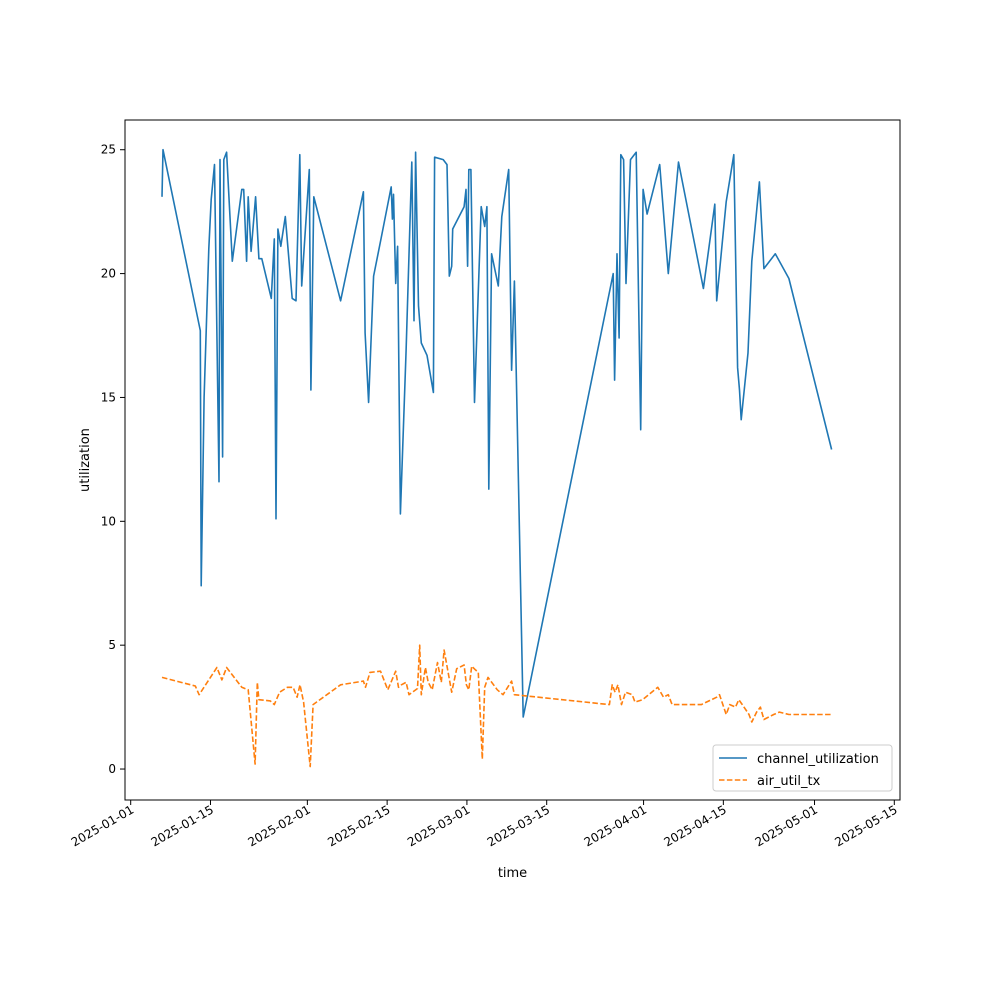  What do you see at coordinates (113, 459) in the screenshot?
I see `y-axis: 0 5 10 15 20 25` at bounding box center [113, 459].